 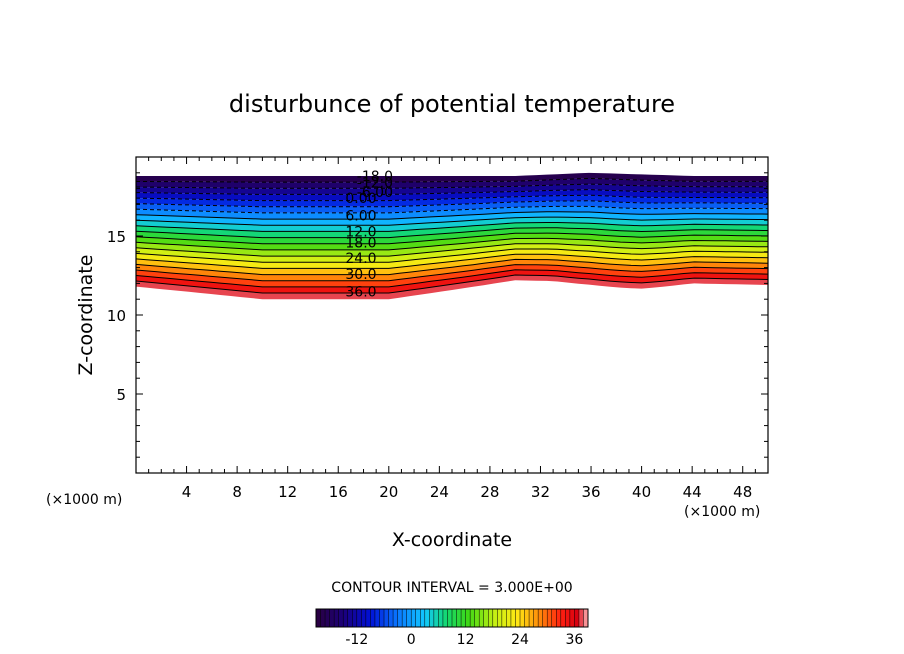 I want to click on x-tick-label: 28, so click(x=489, y=492).